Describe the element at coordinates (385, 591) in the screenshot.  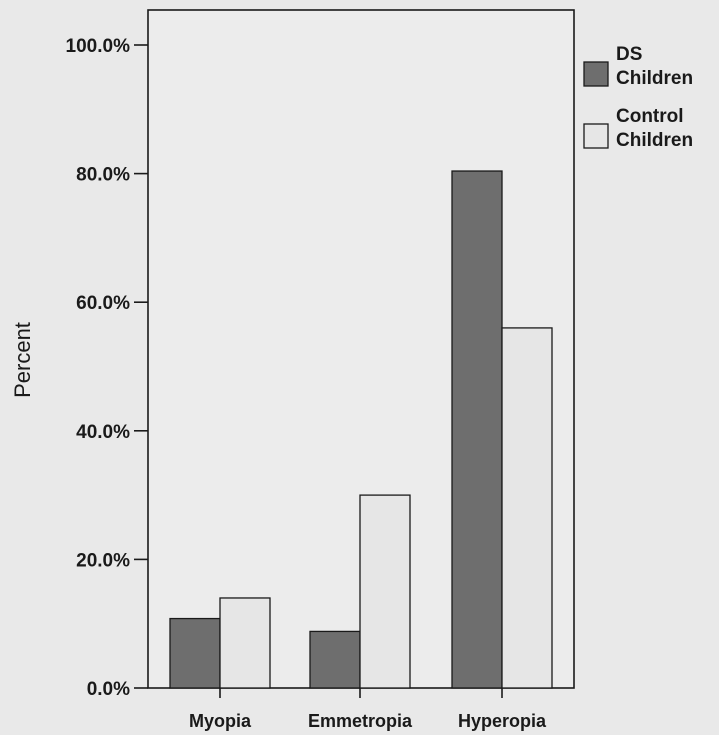
I see `bar-emmetropia-control` at that location.